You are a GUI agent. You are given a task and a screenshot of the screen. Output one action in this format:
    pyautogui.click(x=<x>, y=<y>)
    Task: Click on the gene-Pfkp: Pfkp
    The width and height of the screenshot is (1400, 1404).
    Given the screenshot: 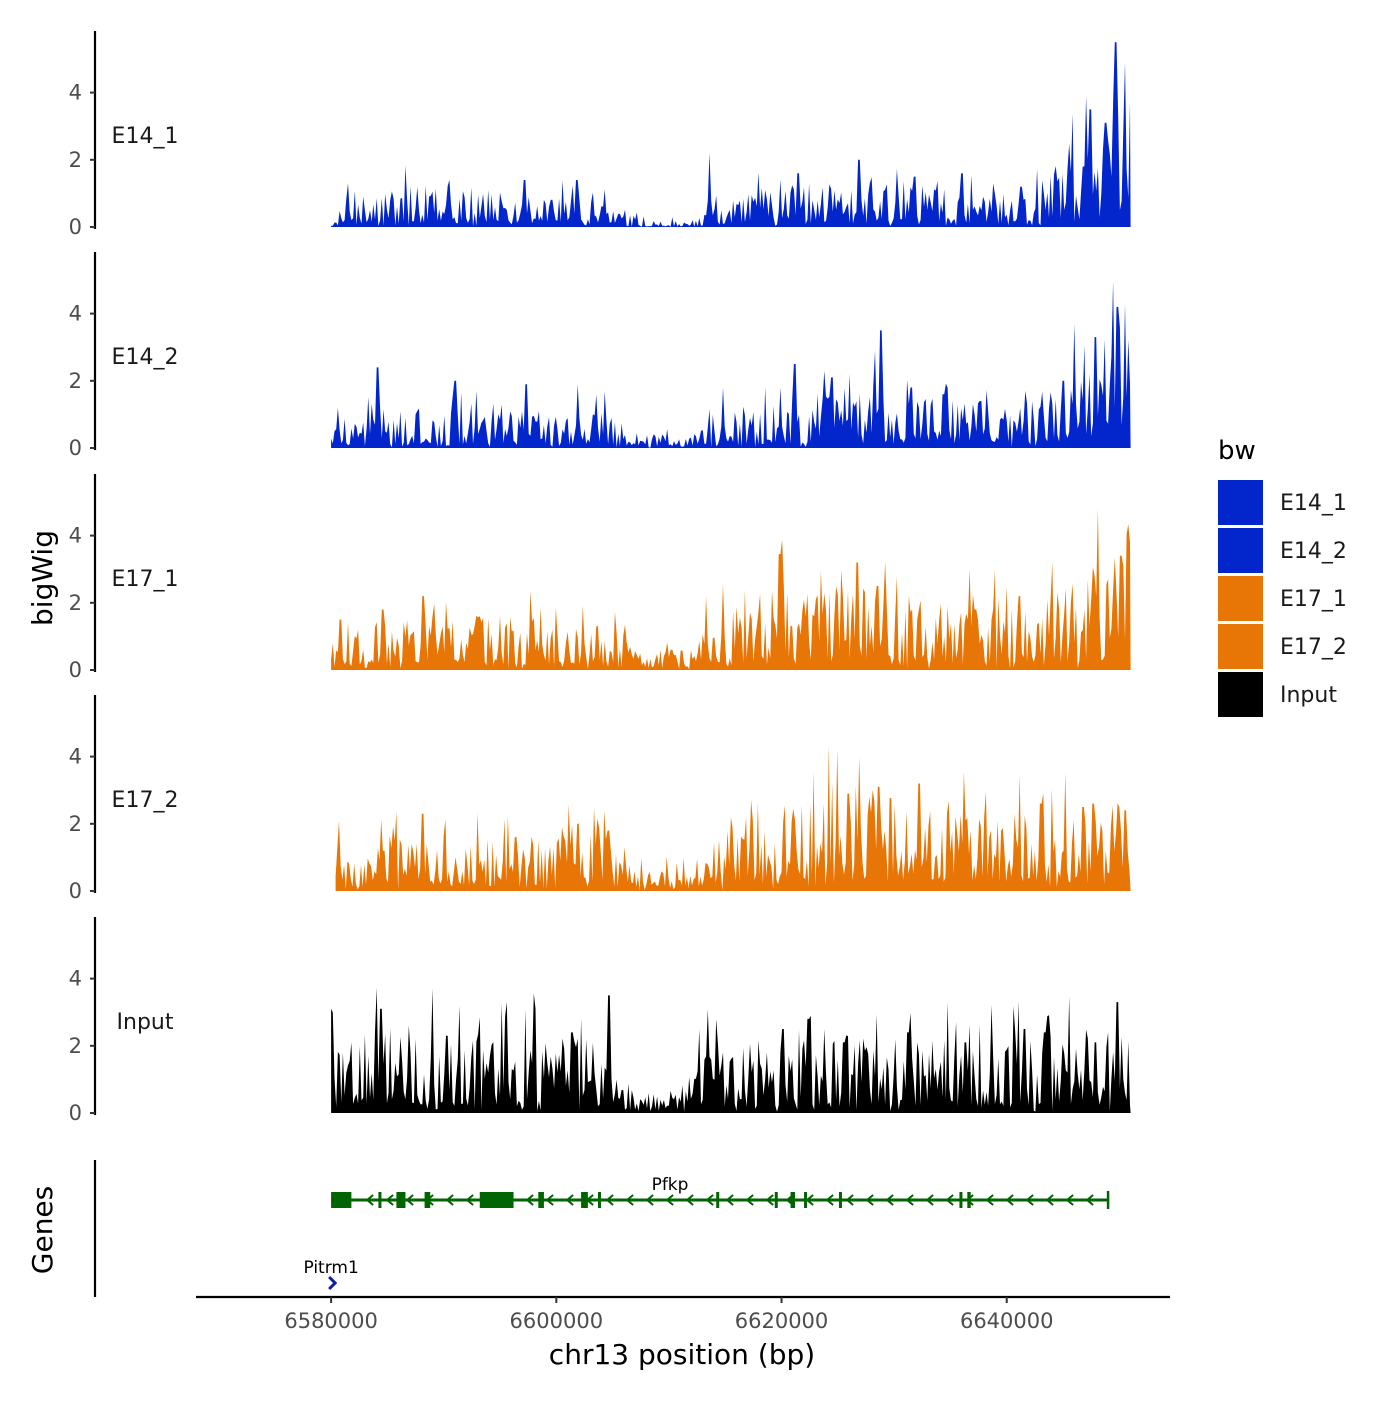 What is the action you would take?
    pyautogui.click(x=720, y=1192)
    